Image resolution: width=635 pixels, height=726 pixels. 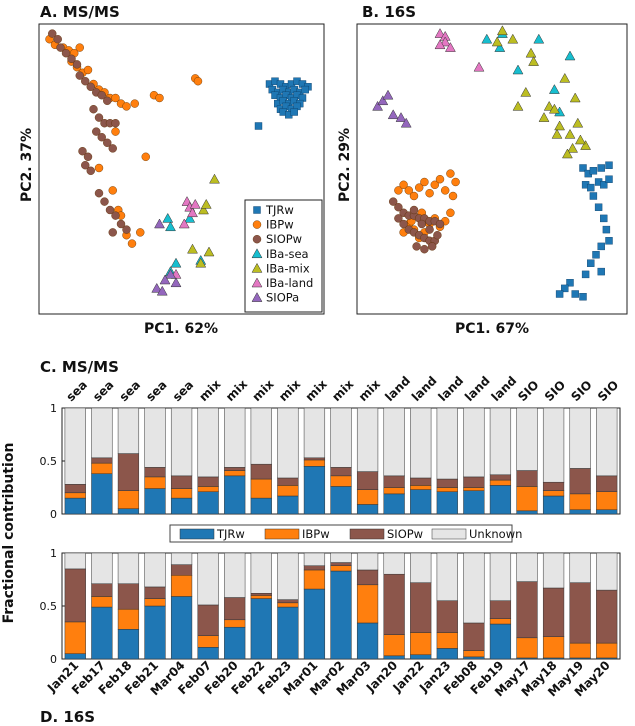 What do you see at coordinates (367, 534) in the screenshot?
I see `bar-legend-swatch-siopw` at bounding box center [367, 534].